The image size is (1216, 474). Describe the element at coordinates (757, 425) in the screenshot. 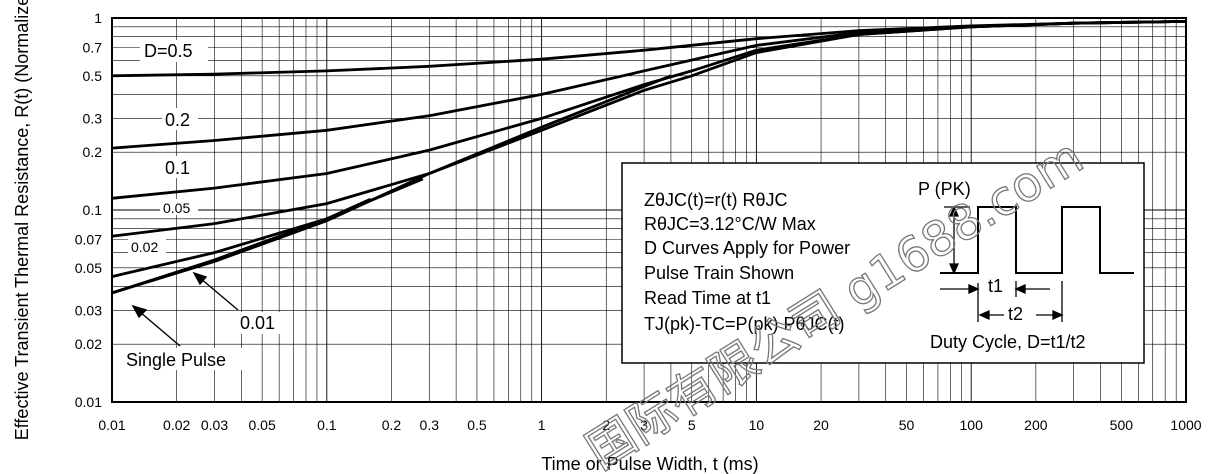

I see `x-tick-label: 10` at that location.